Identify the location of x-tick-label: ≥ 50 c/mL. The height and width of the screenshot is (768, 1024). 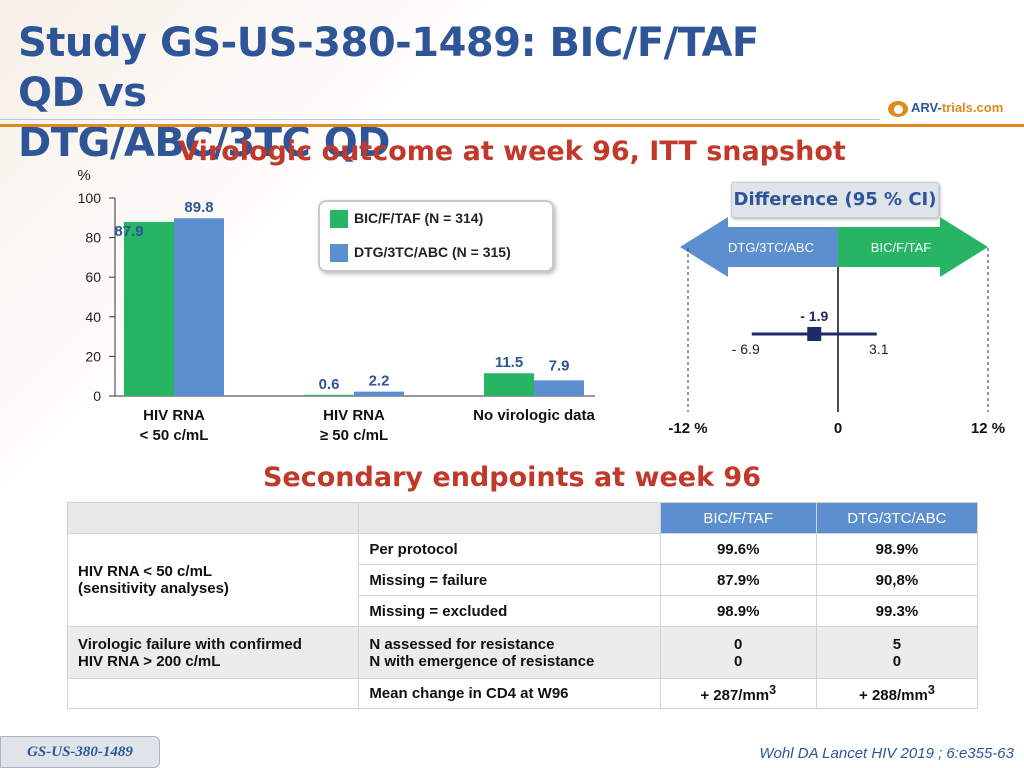
(354, 435).